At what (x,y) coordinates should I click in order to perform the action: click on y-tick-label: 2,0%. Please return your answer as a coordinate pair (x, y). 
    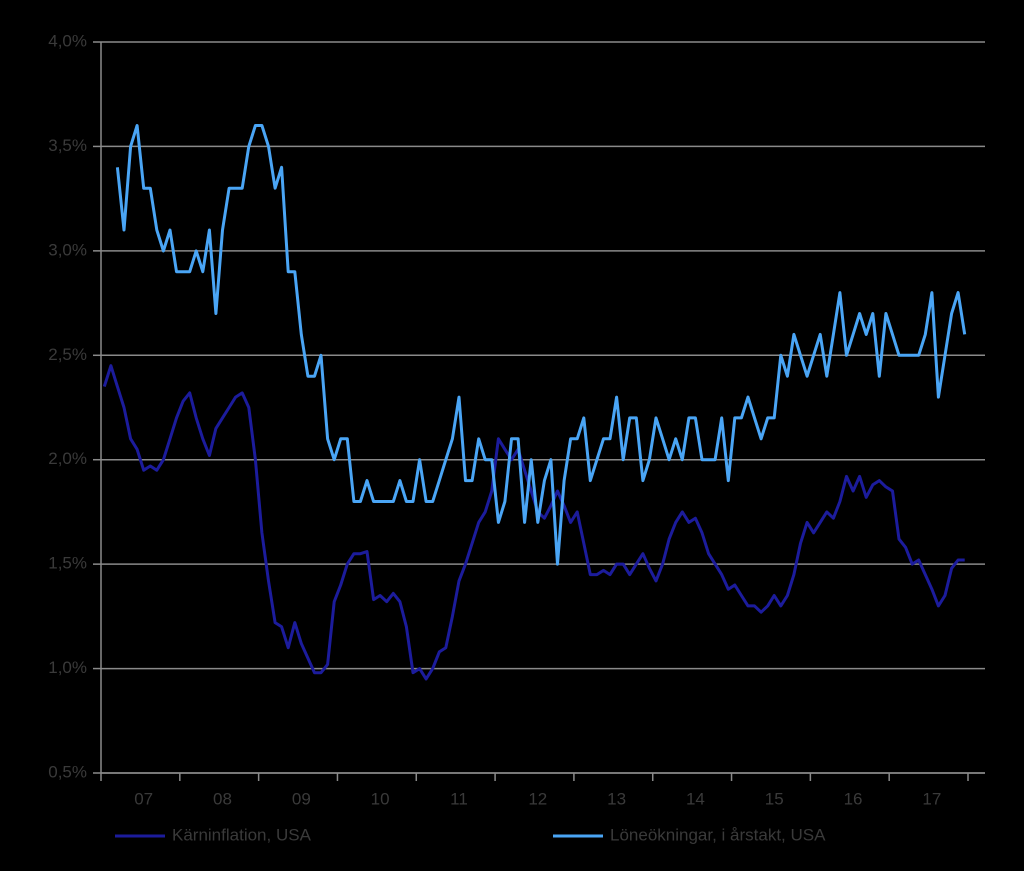
    Looking at the image, I should click on (67, 458).